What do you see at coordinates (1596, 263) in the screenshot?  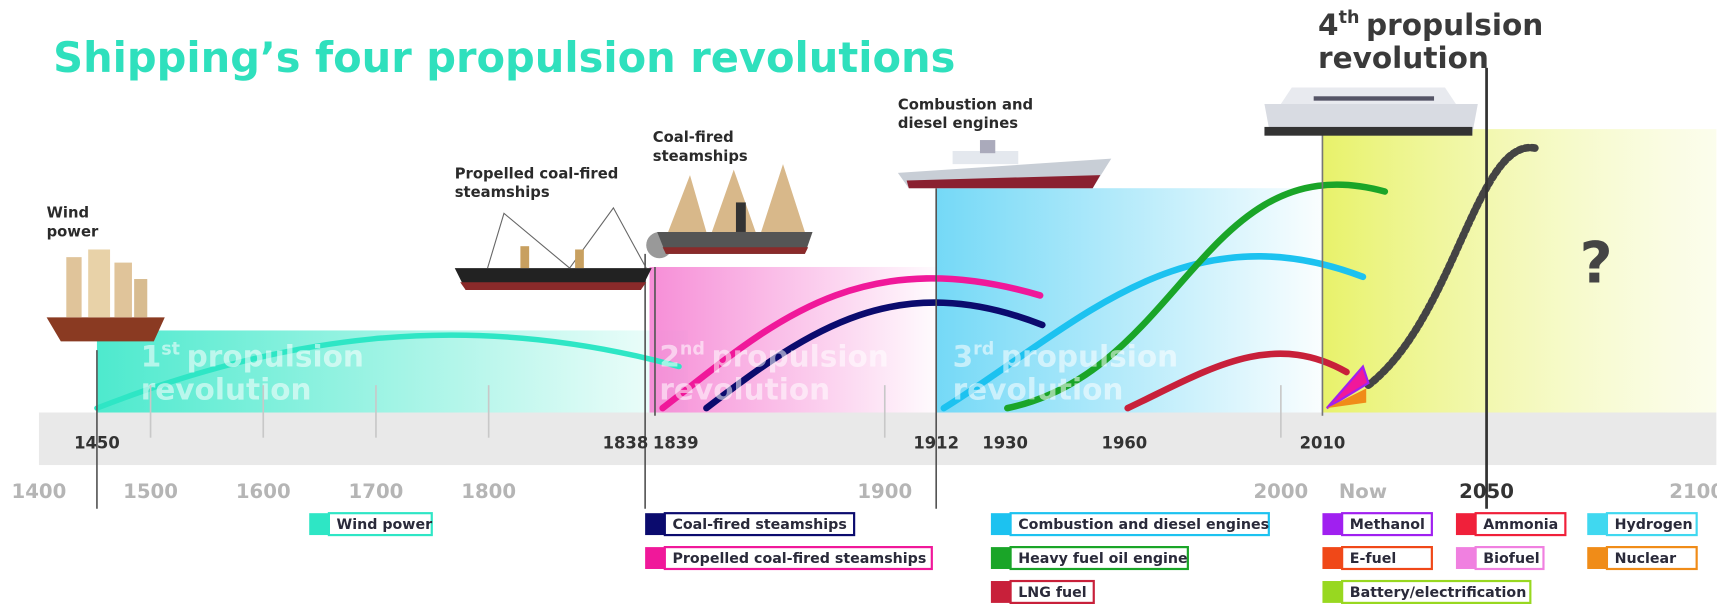 I see `question-mark: ?` at bounding box center [1596, 263].